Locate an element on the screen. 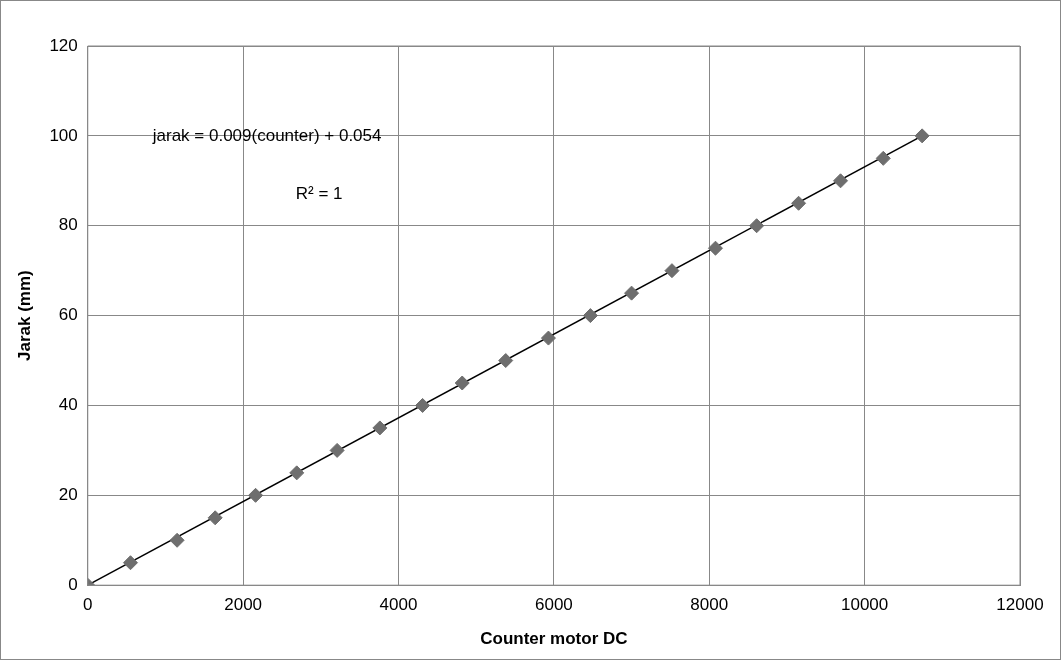 The width and height of the screenshot is (1061, 660). x-tick-label: 12000 is located at coordinates (1020, 605).